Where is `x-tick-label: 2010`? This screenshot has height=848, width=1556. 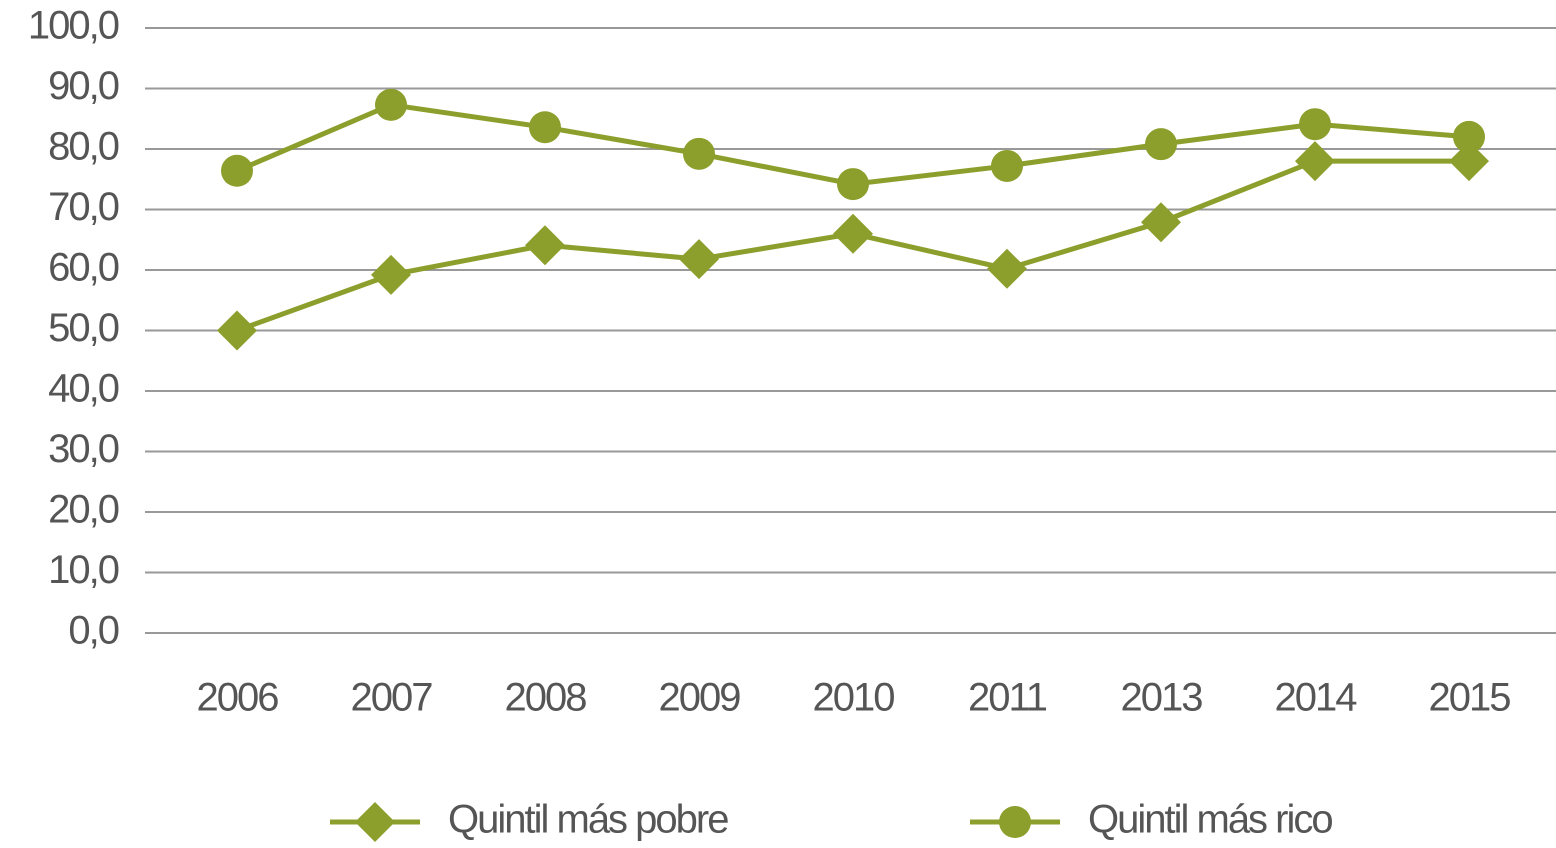 x-tick-label: 2010 is located at coordinates (854, 698).